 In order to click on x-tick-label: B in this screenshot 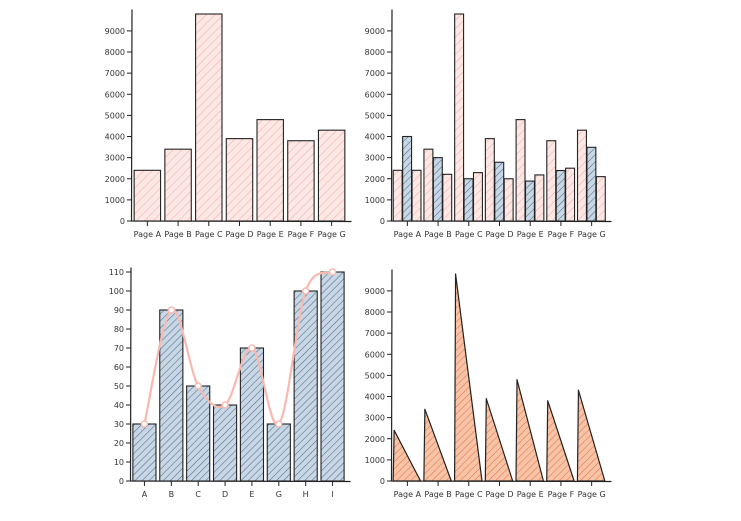, I will do `click(172, 494)`.